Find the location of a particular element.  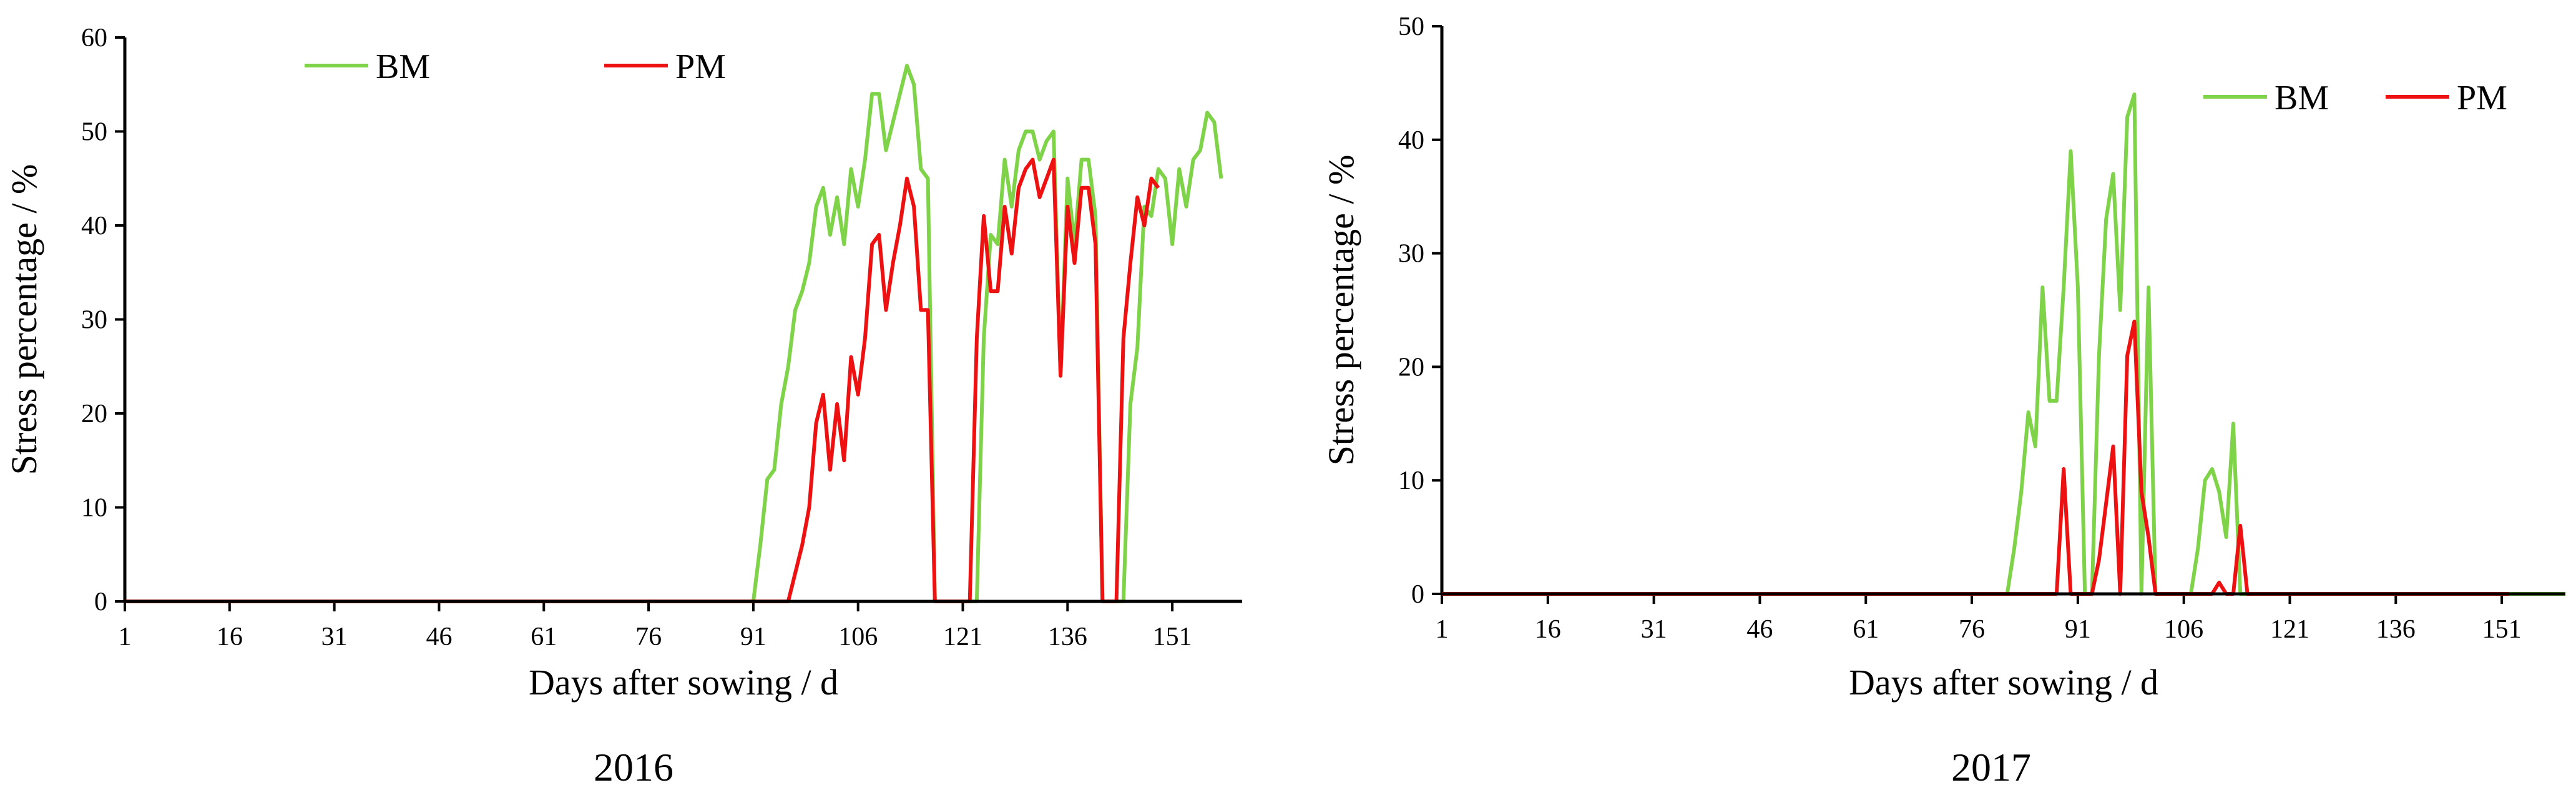

series-line-pm is located at coordinates (1975, 457).